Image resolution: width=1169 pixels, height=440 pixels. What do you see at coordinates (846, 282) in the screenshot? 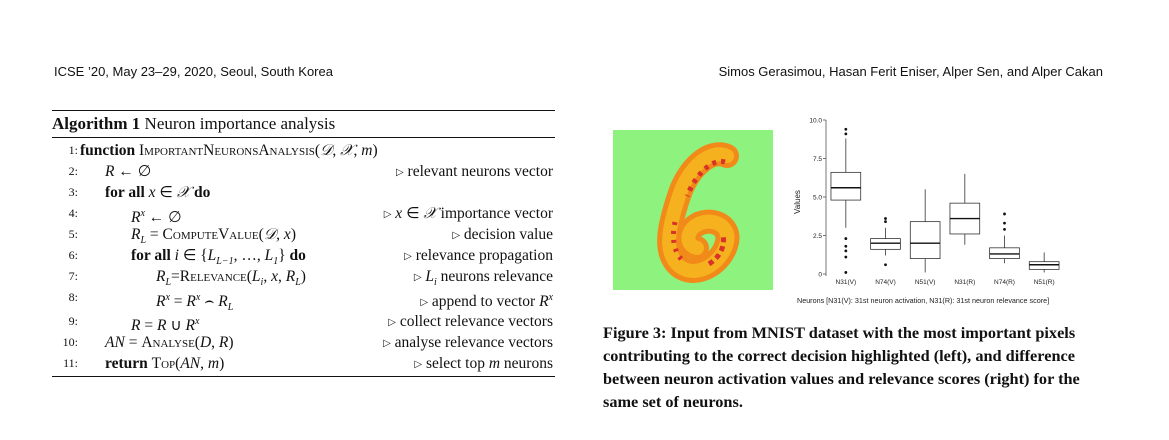
I see `x-tick-label: N31(V)` at bounding box center [846, 282].